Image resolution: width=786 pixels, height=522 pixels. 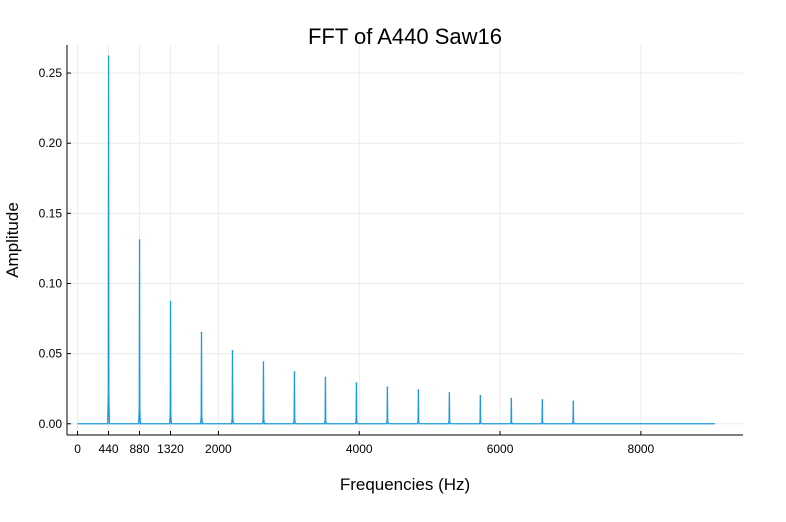 What do you see at coordinates (405, 36) in the screenshot?
I see `chart-title: FFT of A440 Saw16` at bounding box center [405, 36].